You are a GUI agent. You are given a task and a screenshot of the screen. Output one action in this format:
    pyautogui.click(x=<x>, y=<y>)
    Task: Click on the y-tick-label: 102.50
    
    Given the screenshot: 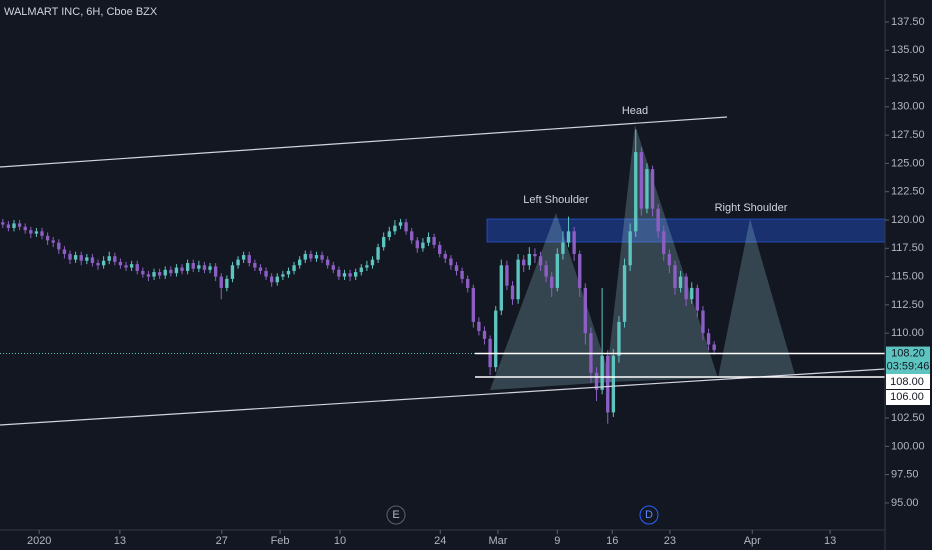 What is the action you would take?
    pyautogui.click(x=908, y=418)
    